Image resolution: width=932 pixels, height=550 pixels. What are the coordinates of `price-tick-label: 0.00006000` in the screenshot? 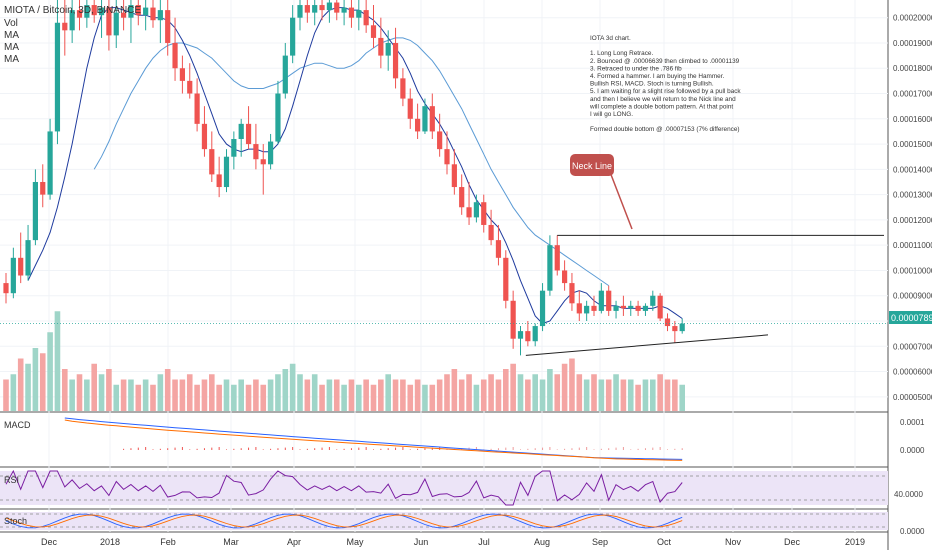 It's located at (912, 372).